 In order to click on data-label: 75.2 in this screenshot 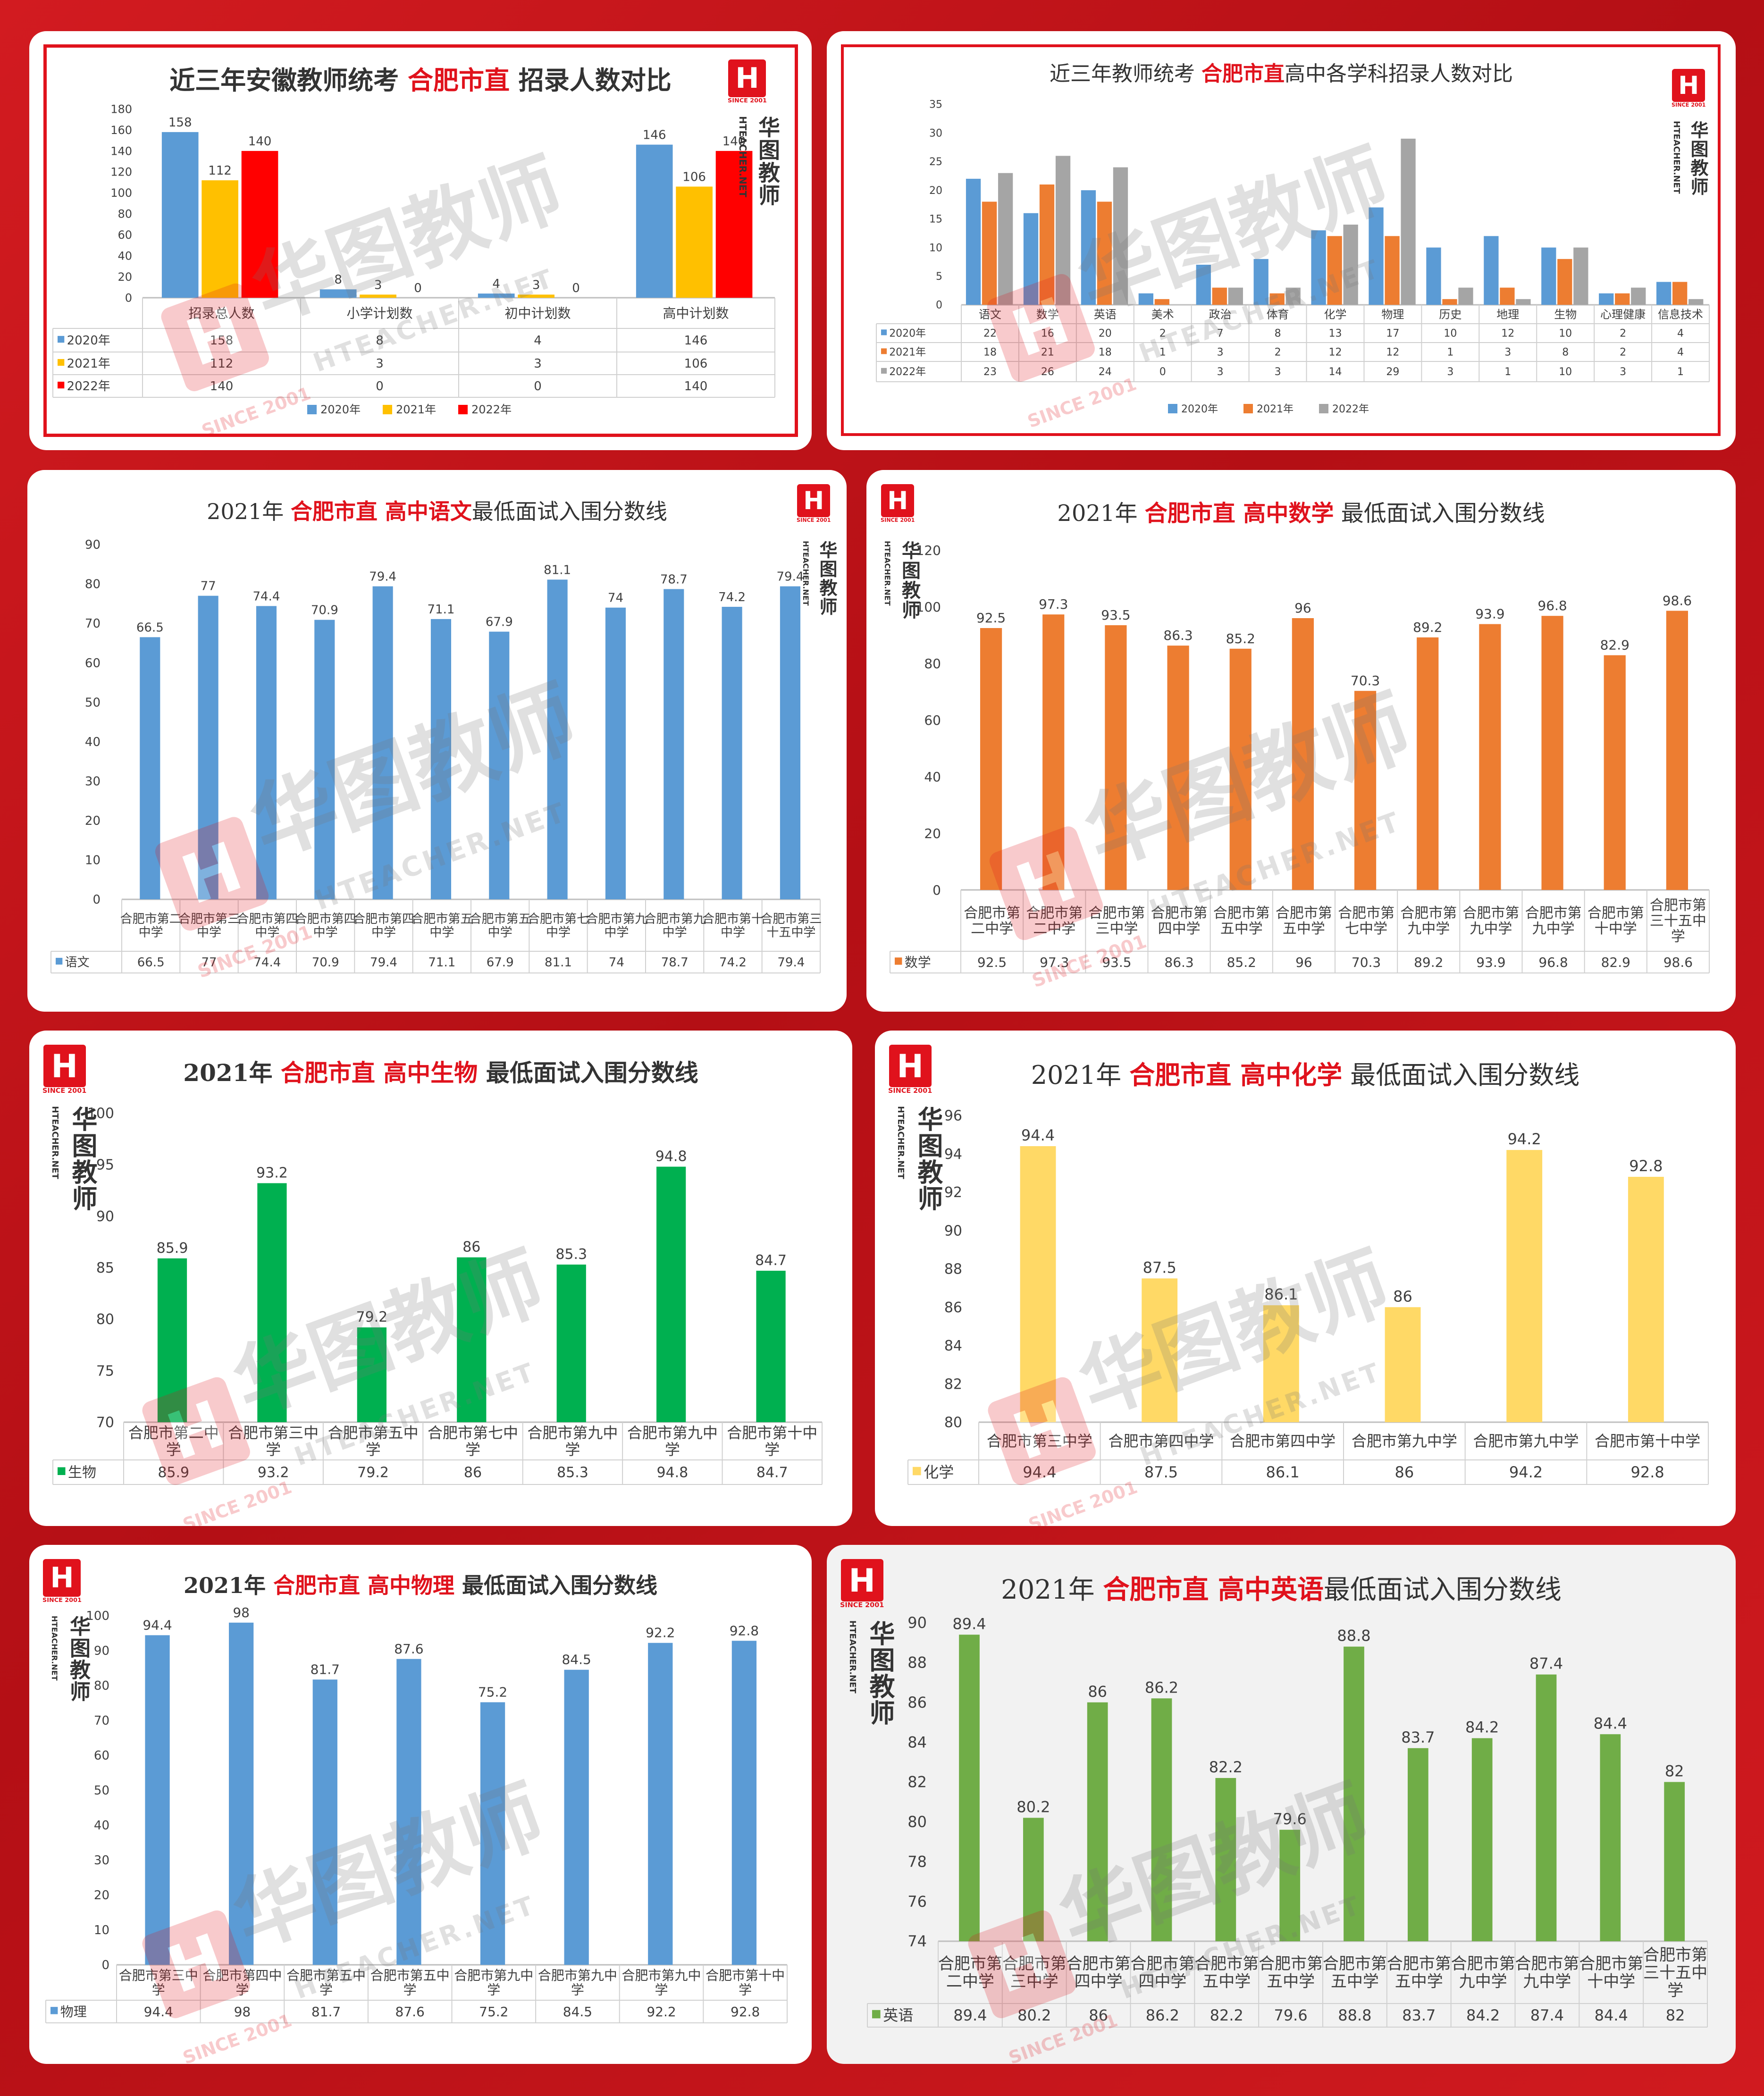, I will do `click(492, 1692)`.